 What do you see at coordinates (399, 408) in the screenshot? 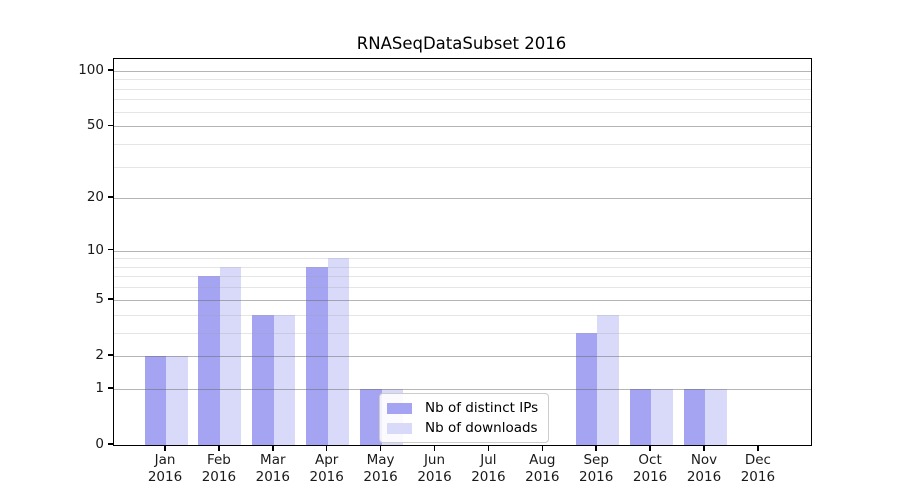
I see `legend-swatch-distinct-ips` at bounding box center [399, 408].